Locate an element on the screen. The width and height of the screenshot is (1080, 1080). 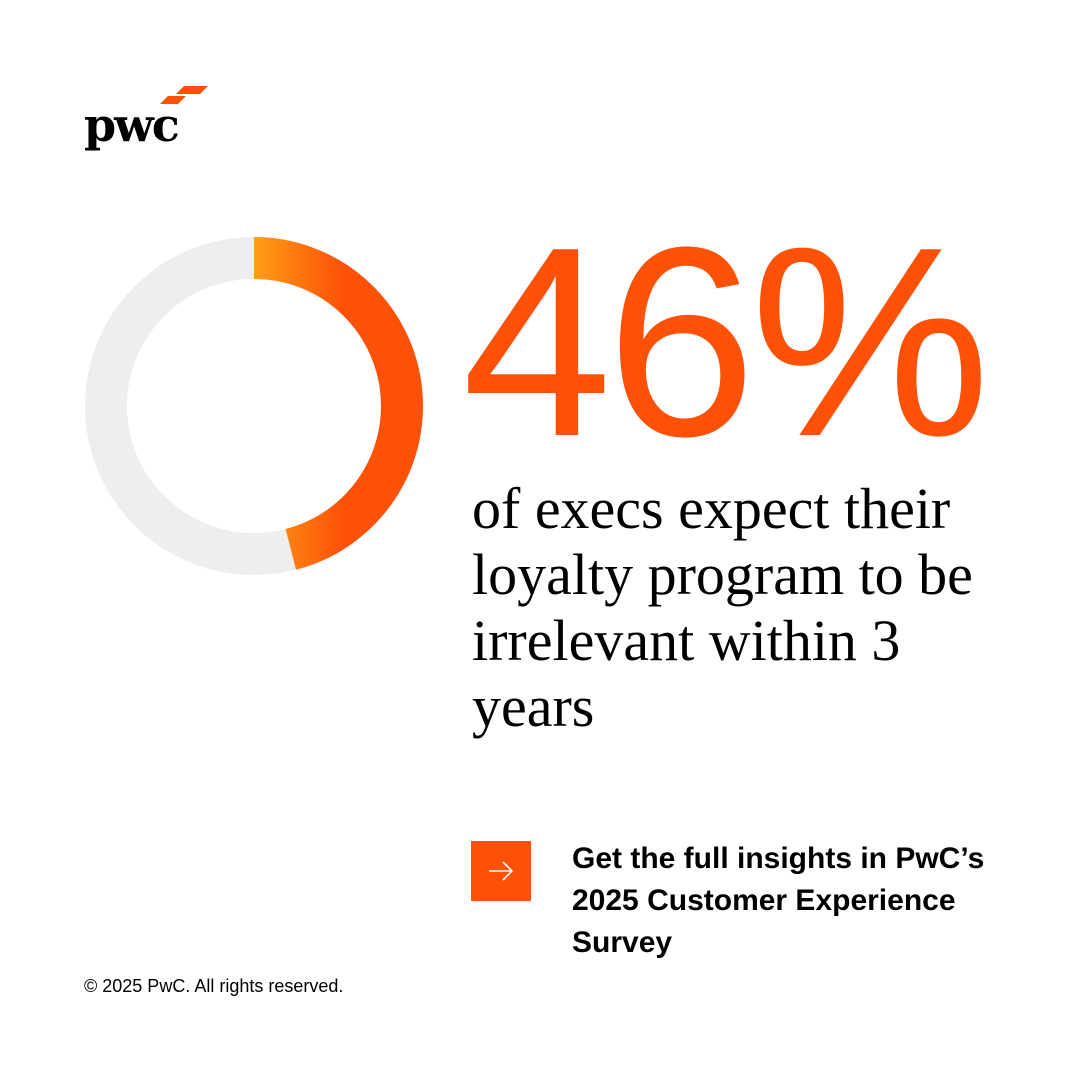
copyright-text: © 2025 PwC. All rights reserved. is located at coordinates (214, 986).